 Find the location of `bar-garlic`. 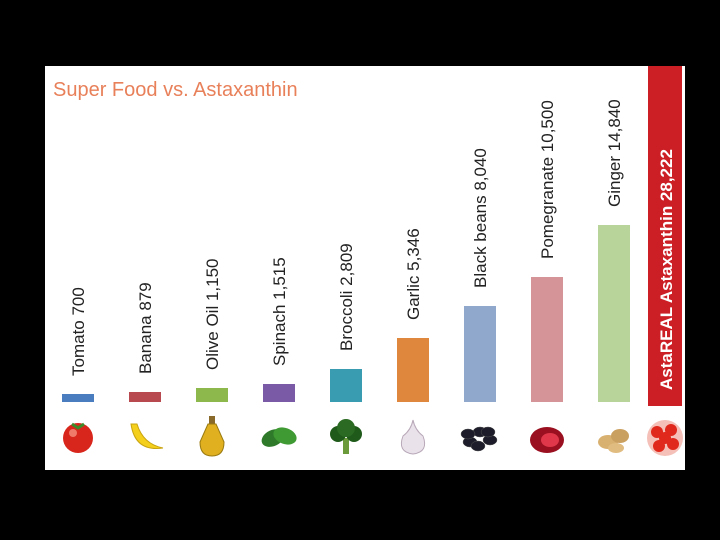

bar-garlic is located at coordinates (413, 370).